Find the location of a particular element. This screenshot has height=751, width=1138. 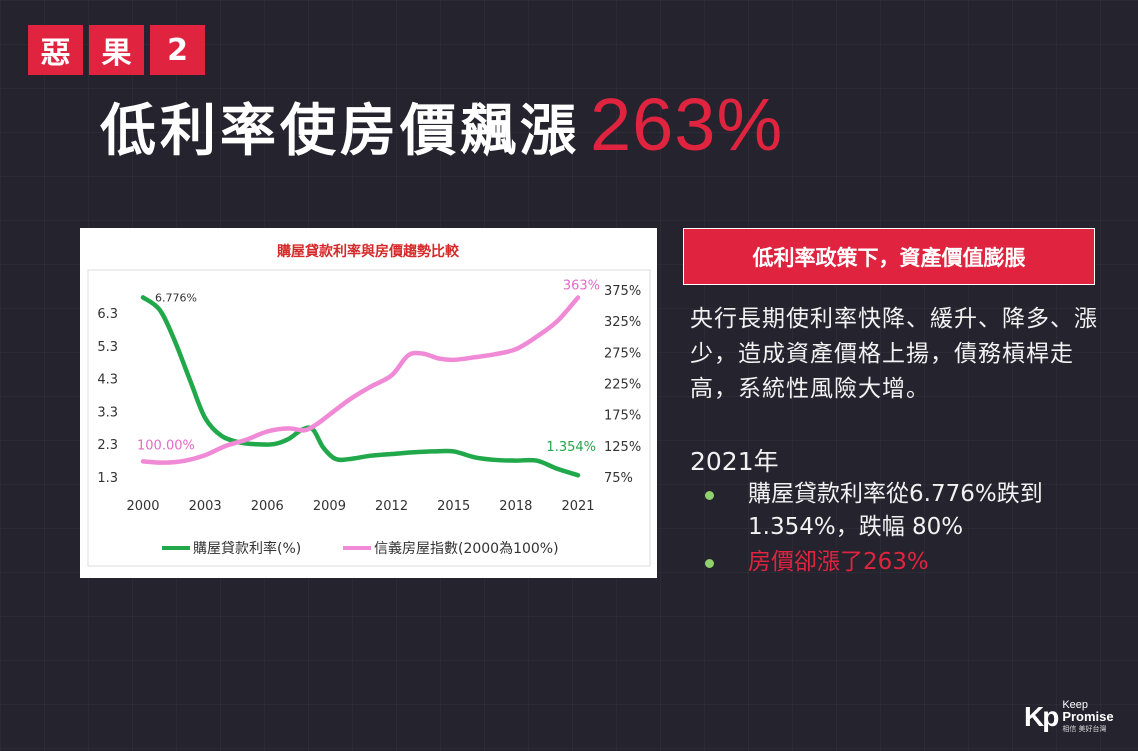

y-left-tick-label: 3.3 is located at coordinates (107, 412).